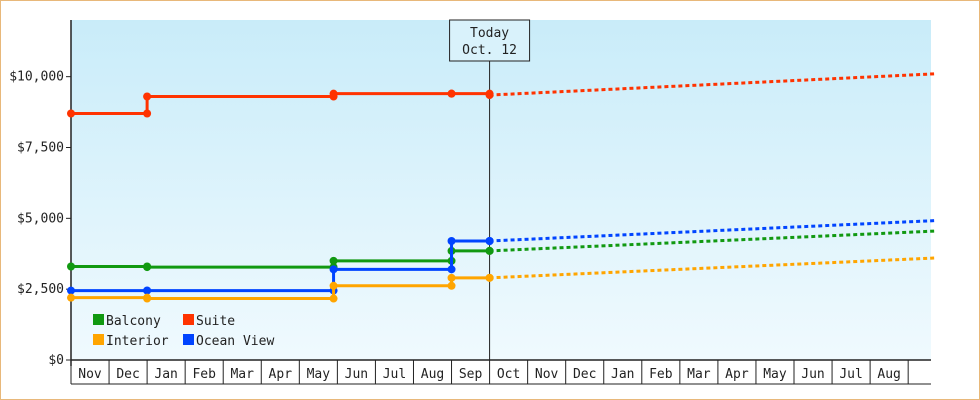 The image size is (980, 400). Describe the element at coordinates (489, 50) in the screenshot. I see `today-date: Oct. 12` at that location.